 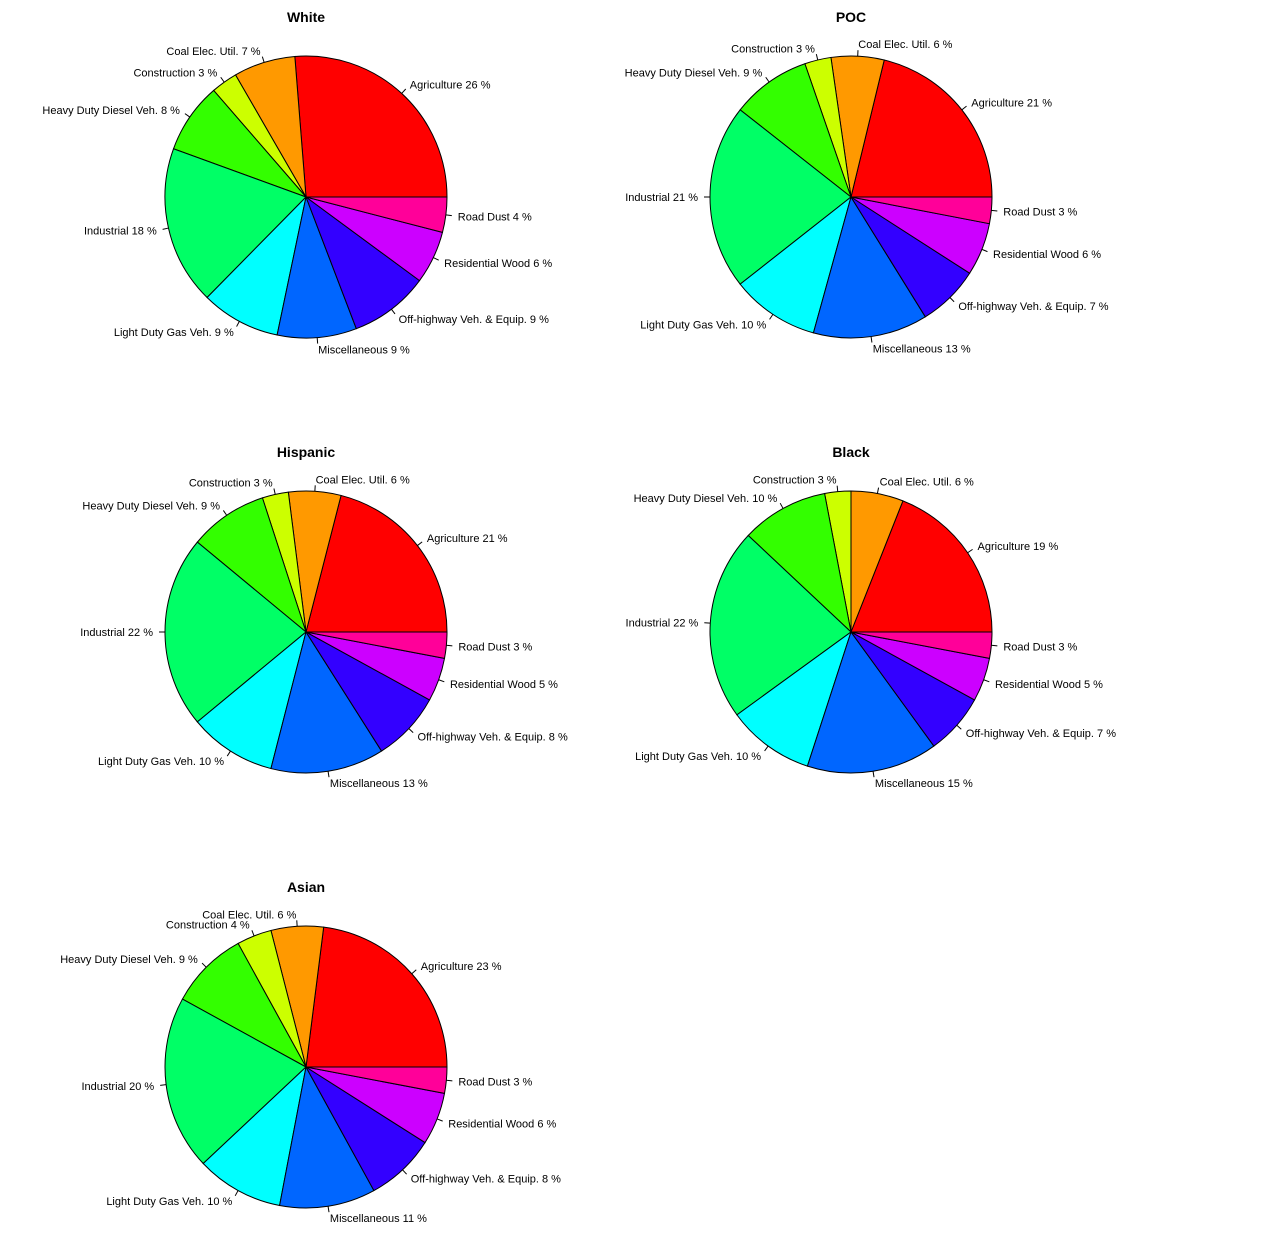 I want to click on slice-label-asian-heavy-duty-diesel-veh: Heavy Duty Diesel Veh. 9 %, so click(x=129, y=960).